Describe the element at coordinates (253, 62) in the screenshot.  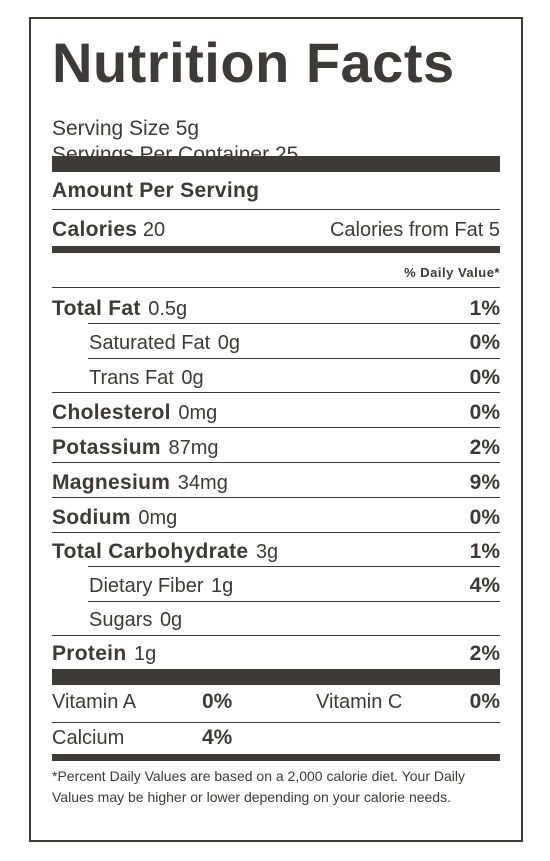
I see `label-title: Nutrition Facts` at that location.